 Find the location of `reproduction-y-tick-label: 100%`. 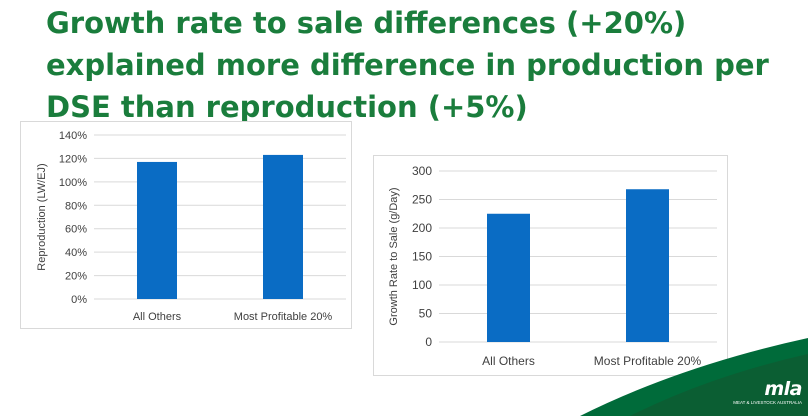

reproduction-y-tick-label: 100% is located at coordinates (73, 183).